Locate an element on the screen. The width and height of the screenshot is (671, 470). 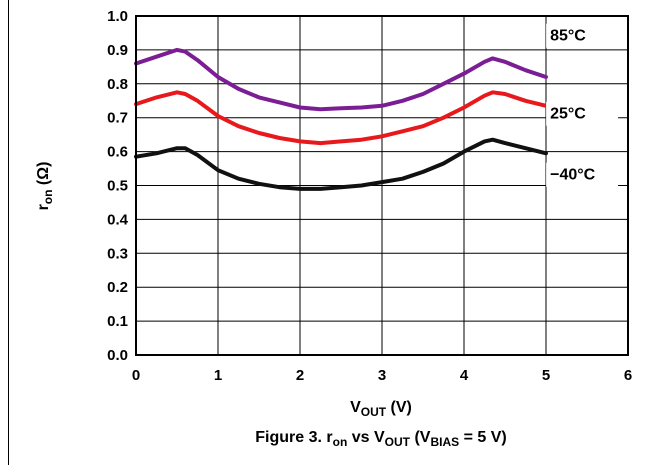
series-label-0: 85°C is located at coordinates (568, 36).